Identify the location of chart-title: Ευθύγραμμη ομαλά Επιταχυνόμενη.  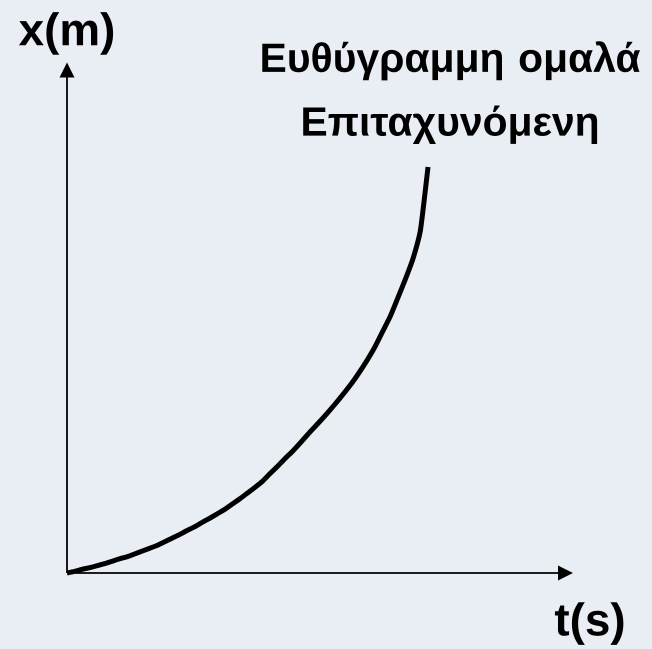
(451, 92).